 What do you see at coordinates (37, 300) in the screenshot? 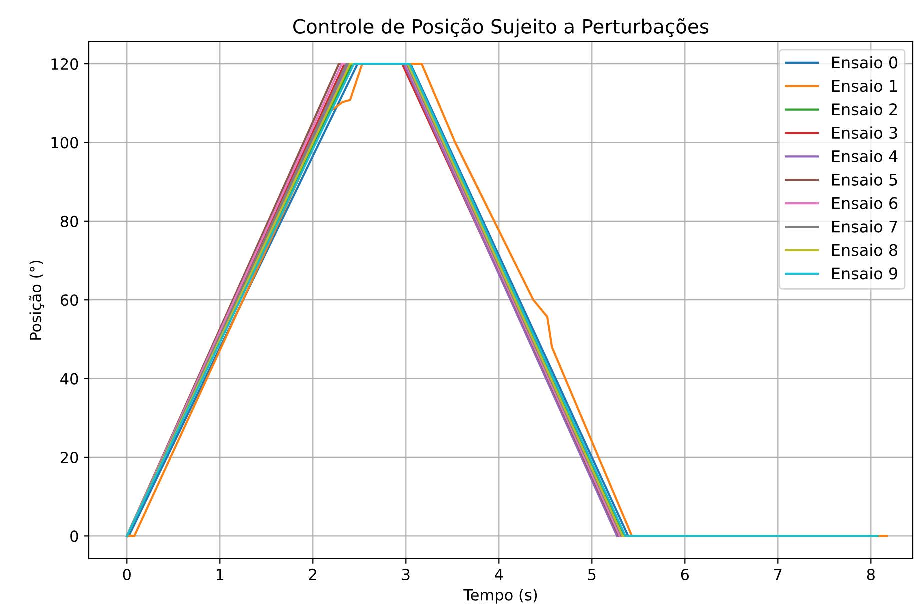
I see `y-axis-title: Posição (°)` at bounding box center [37, 300].